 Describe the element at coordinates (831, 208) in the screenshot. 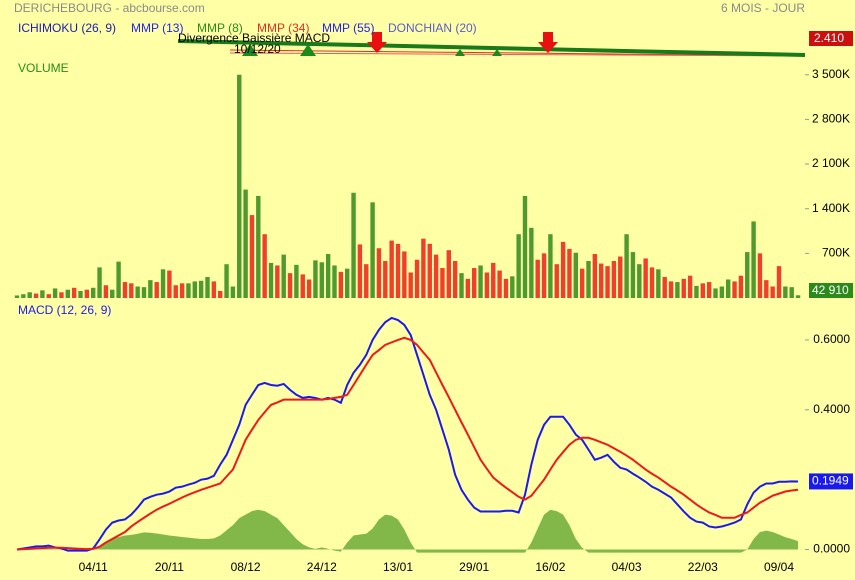

I see `y-tick-label: 1 400K` at that location.